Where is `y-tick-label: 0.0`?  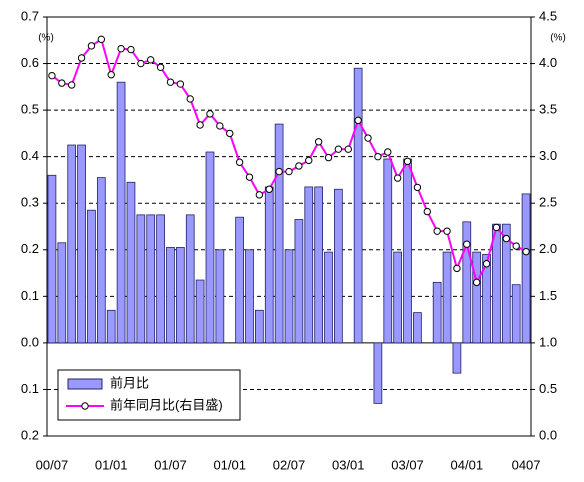
y-tick-label: 0.0 is located at coordinates (30, 341).